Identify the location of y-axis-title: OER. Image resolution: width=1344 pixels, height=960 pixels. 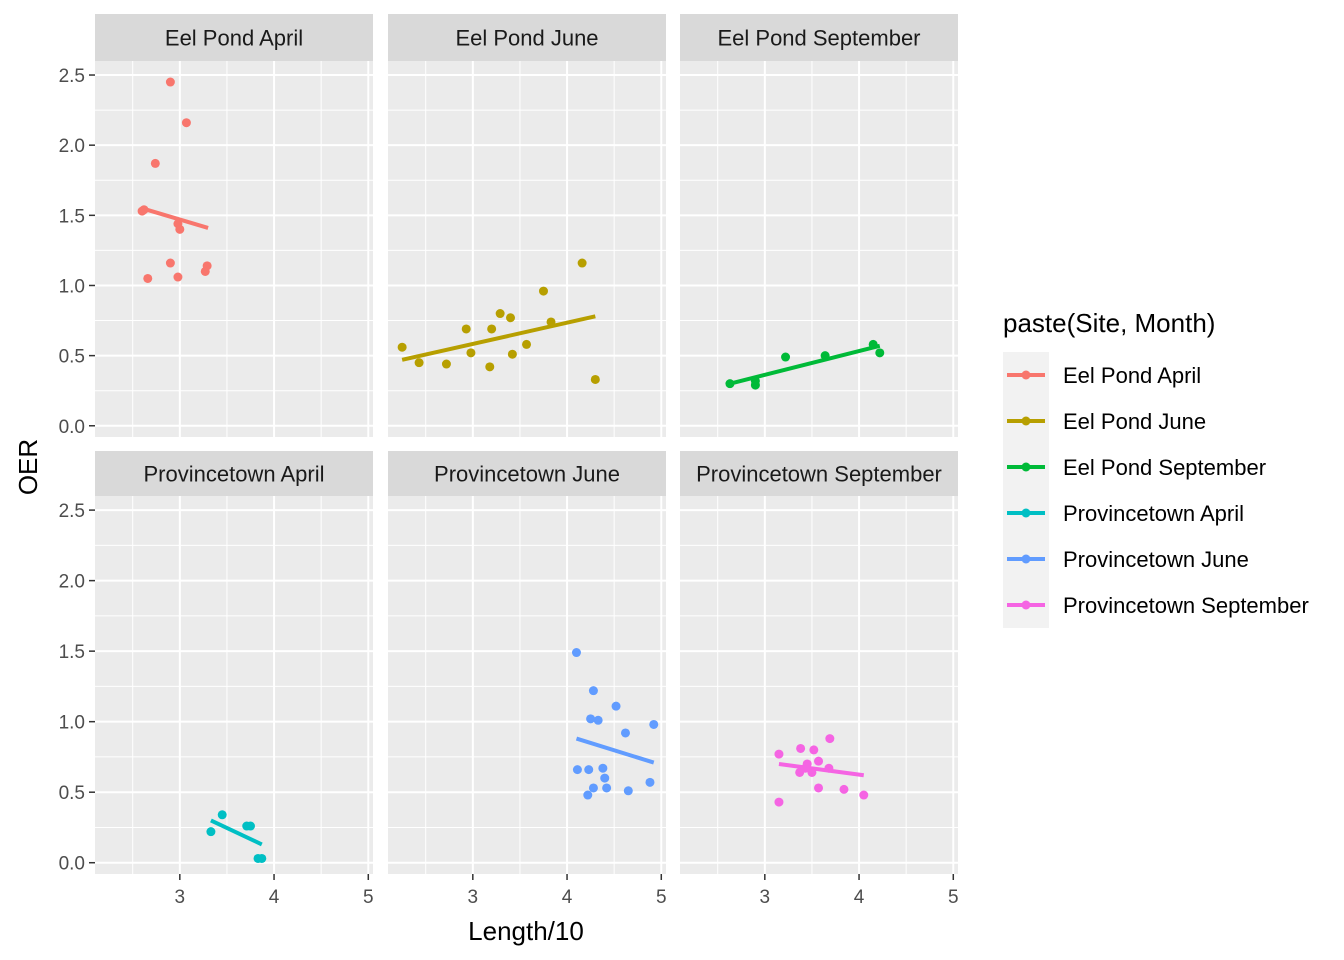
(28, 467).